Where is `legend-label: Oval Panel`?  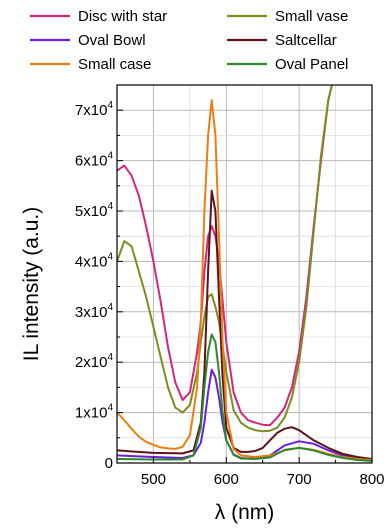
legend-label: Oval Panel is located at coordinates (311, 64).